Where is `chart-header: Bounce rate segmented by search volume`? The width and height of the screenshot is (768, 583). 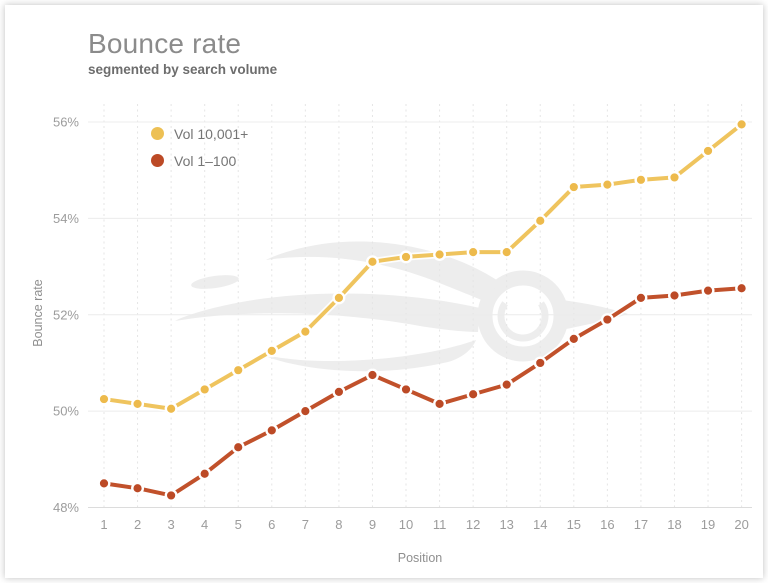
chart-header: Bounce rate segmented by search volume is located at coordinates (182, 53).